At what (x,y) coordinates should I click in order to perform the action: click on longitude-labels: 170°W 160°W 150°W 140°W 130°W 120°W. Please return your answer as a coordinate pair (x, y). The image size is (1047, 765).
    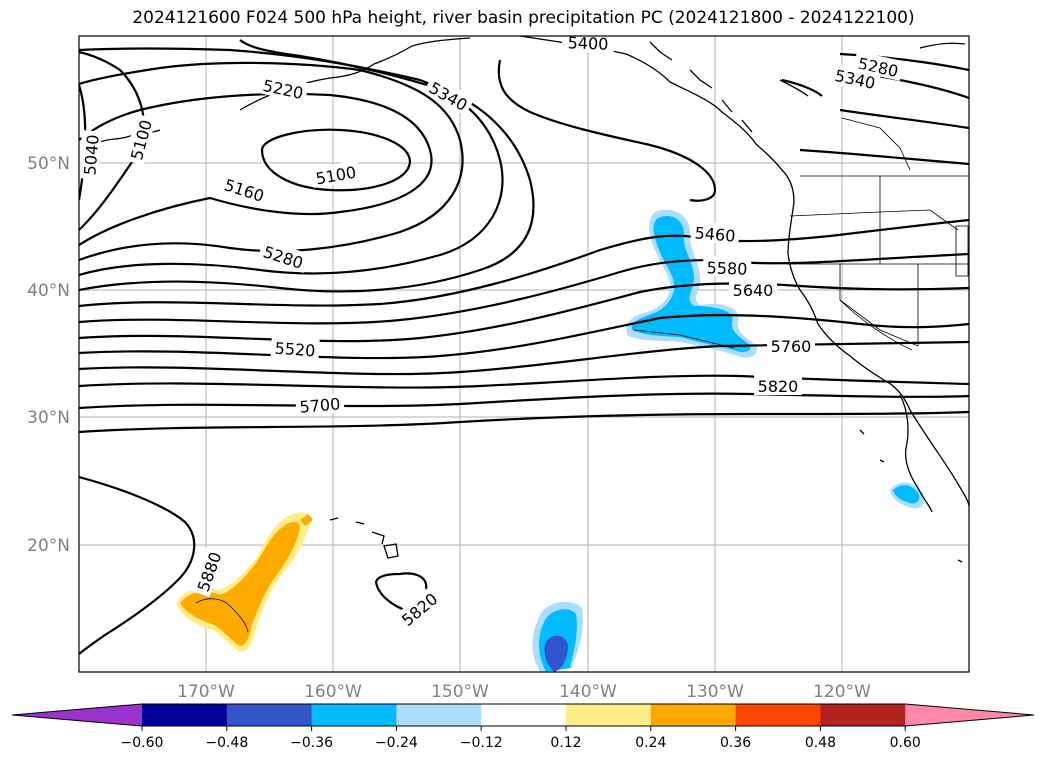
    Looking at the image, I should click on (524, 692).